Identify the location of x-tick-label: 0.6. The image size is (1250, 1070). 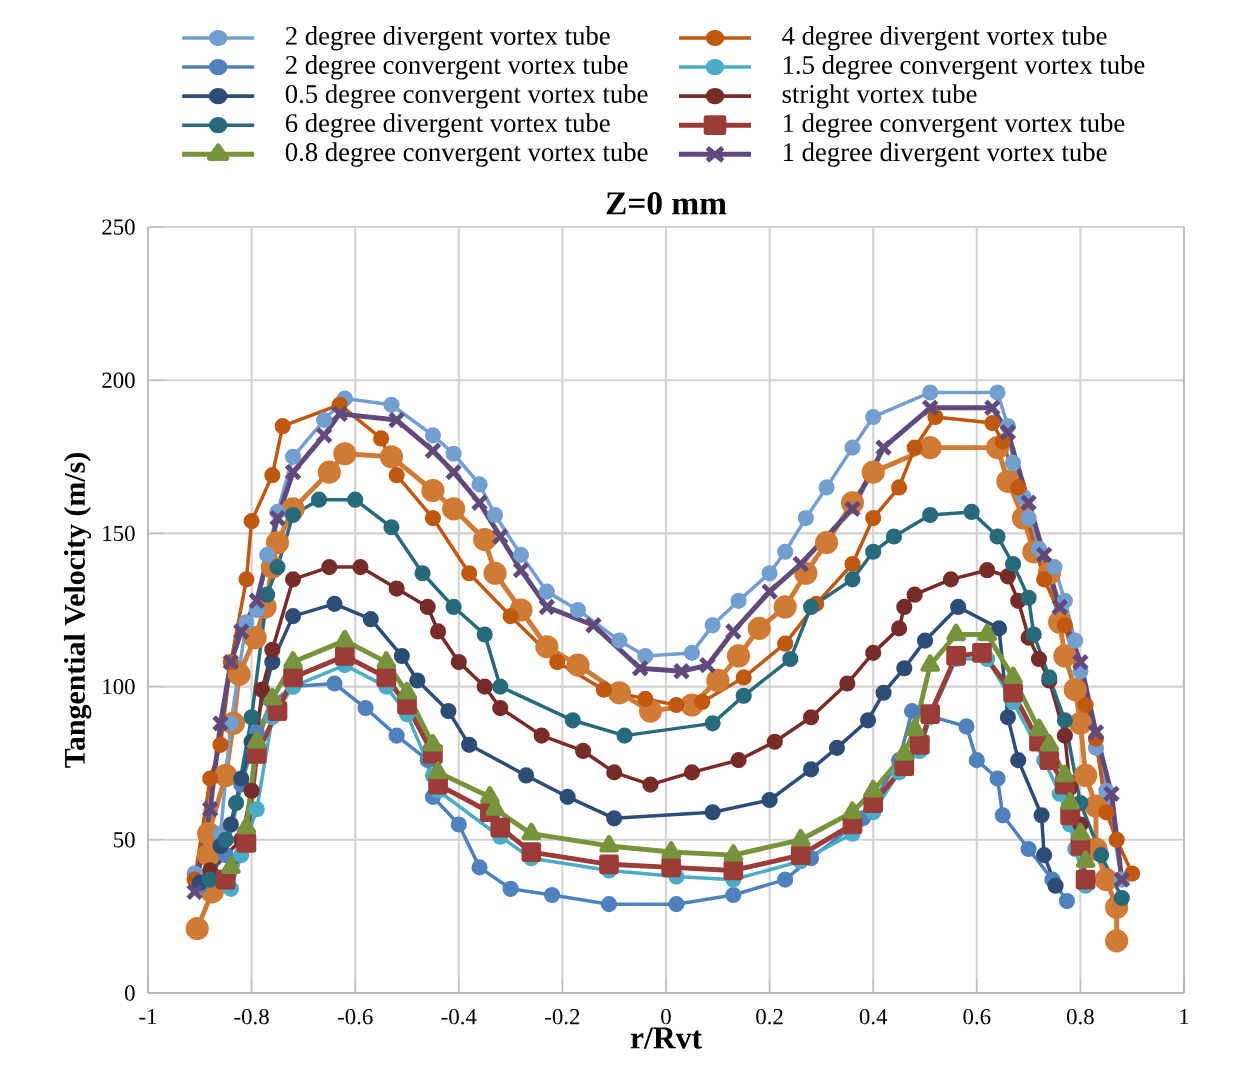
(977, 1016).